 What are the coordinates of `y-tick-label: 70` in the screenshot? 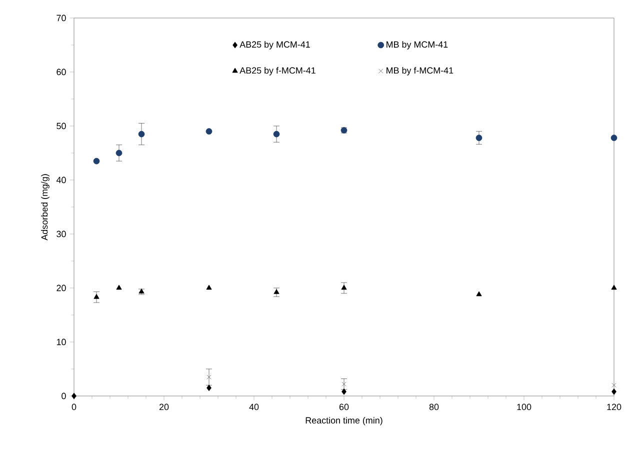 It's located at (61, 18).